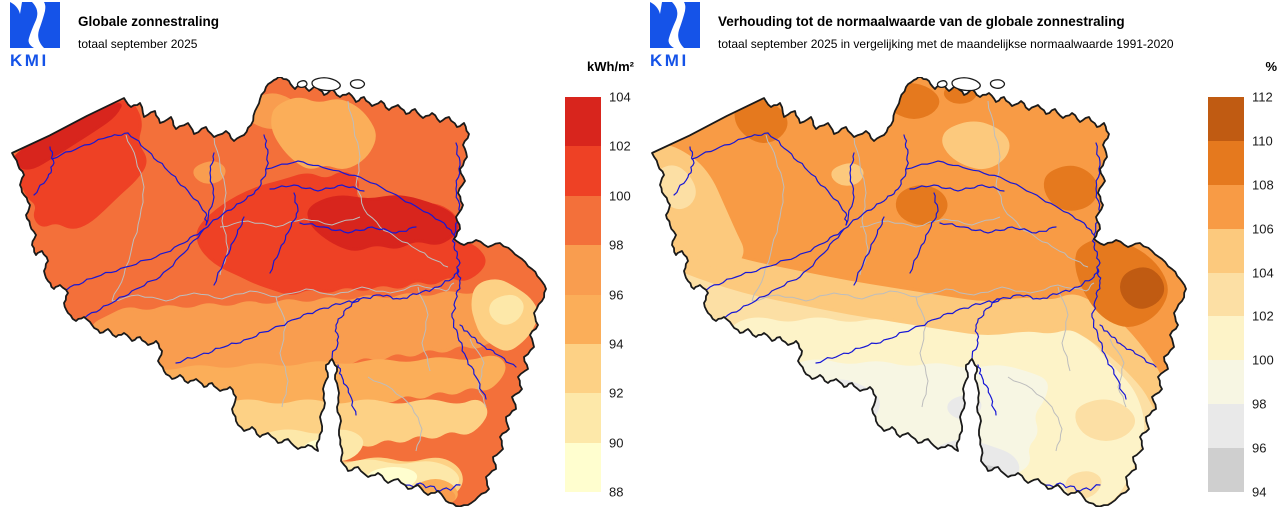  I want to click on colorbar-tick-label: 96, so click(616, 294).